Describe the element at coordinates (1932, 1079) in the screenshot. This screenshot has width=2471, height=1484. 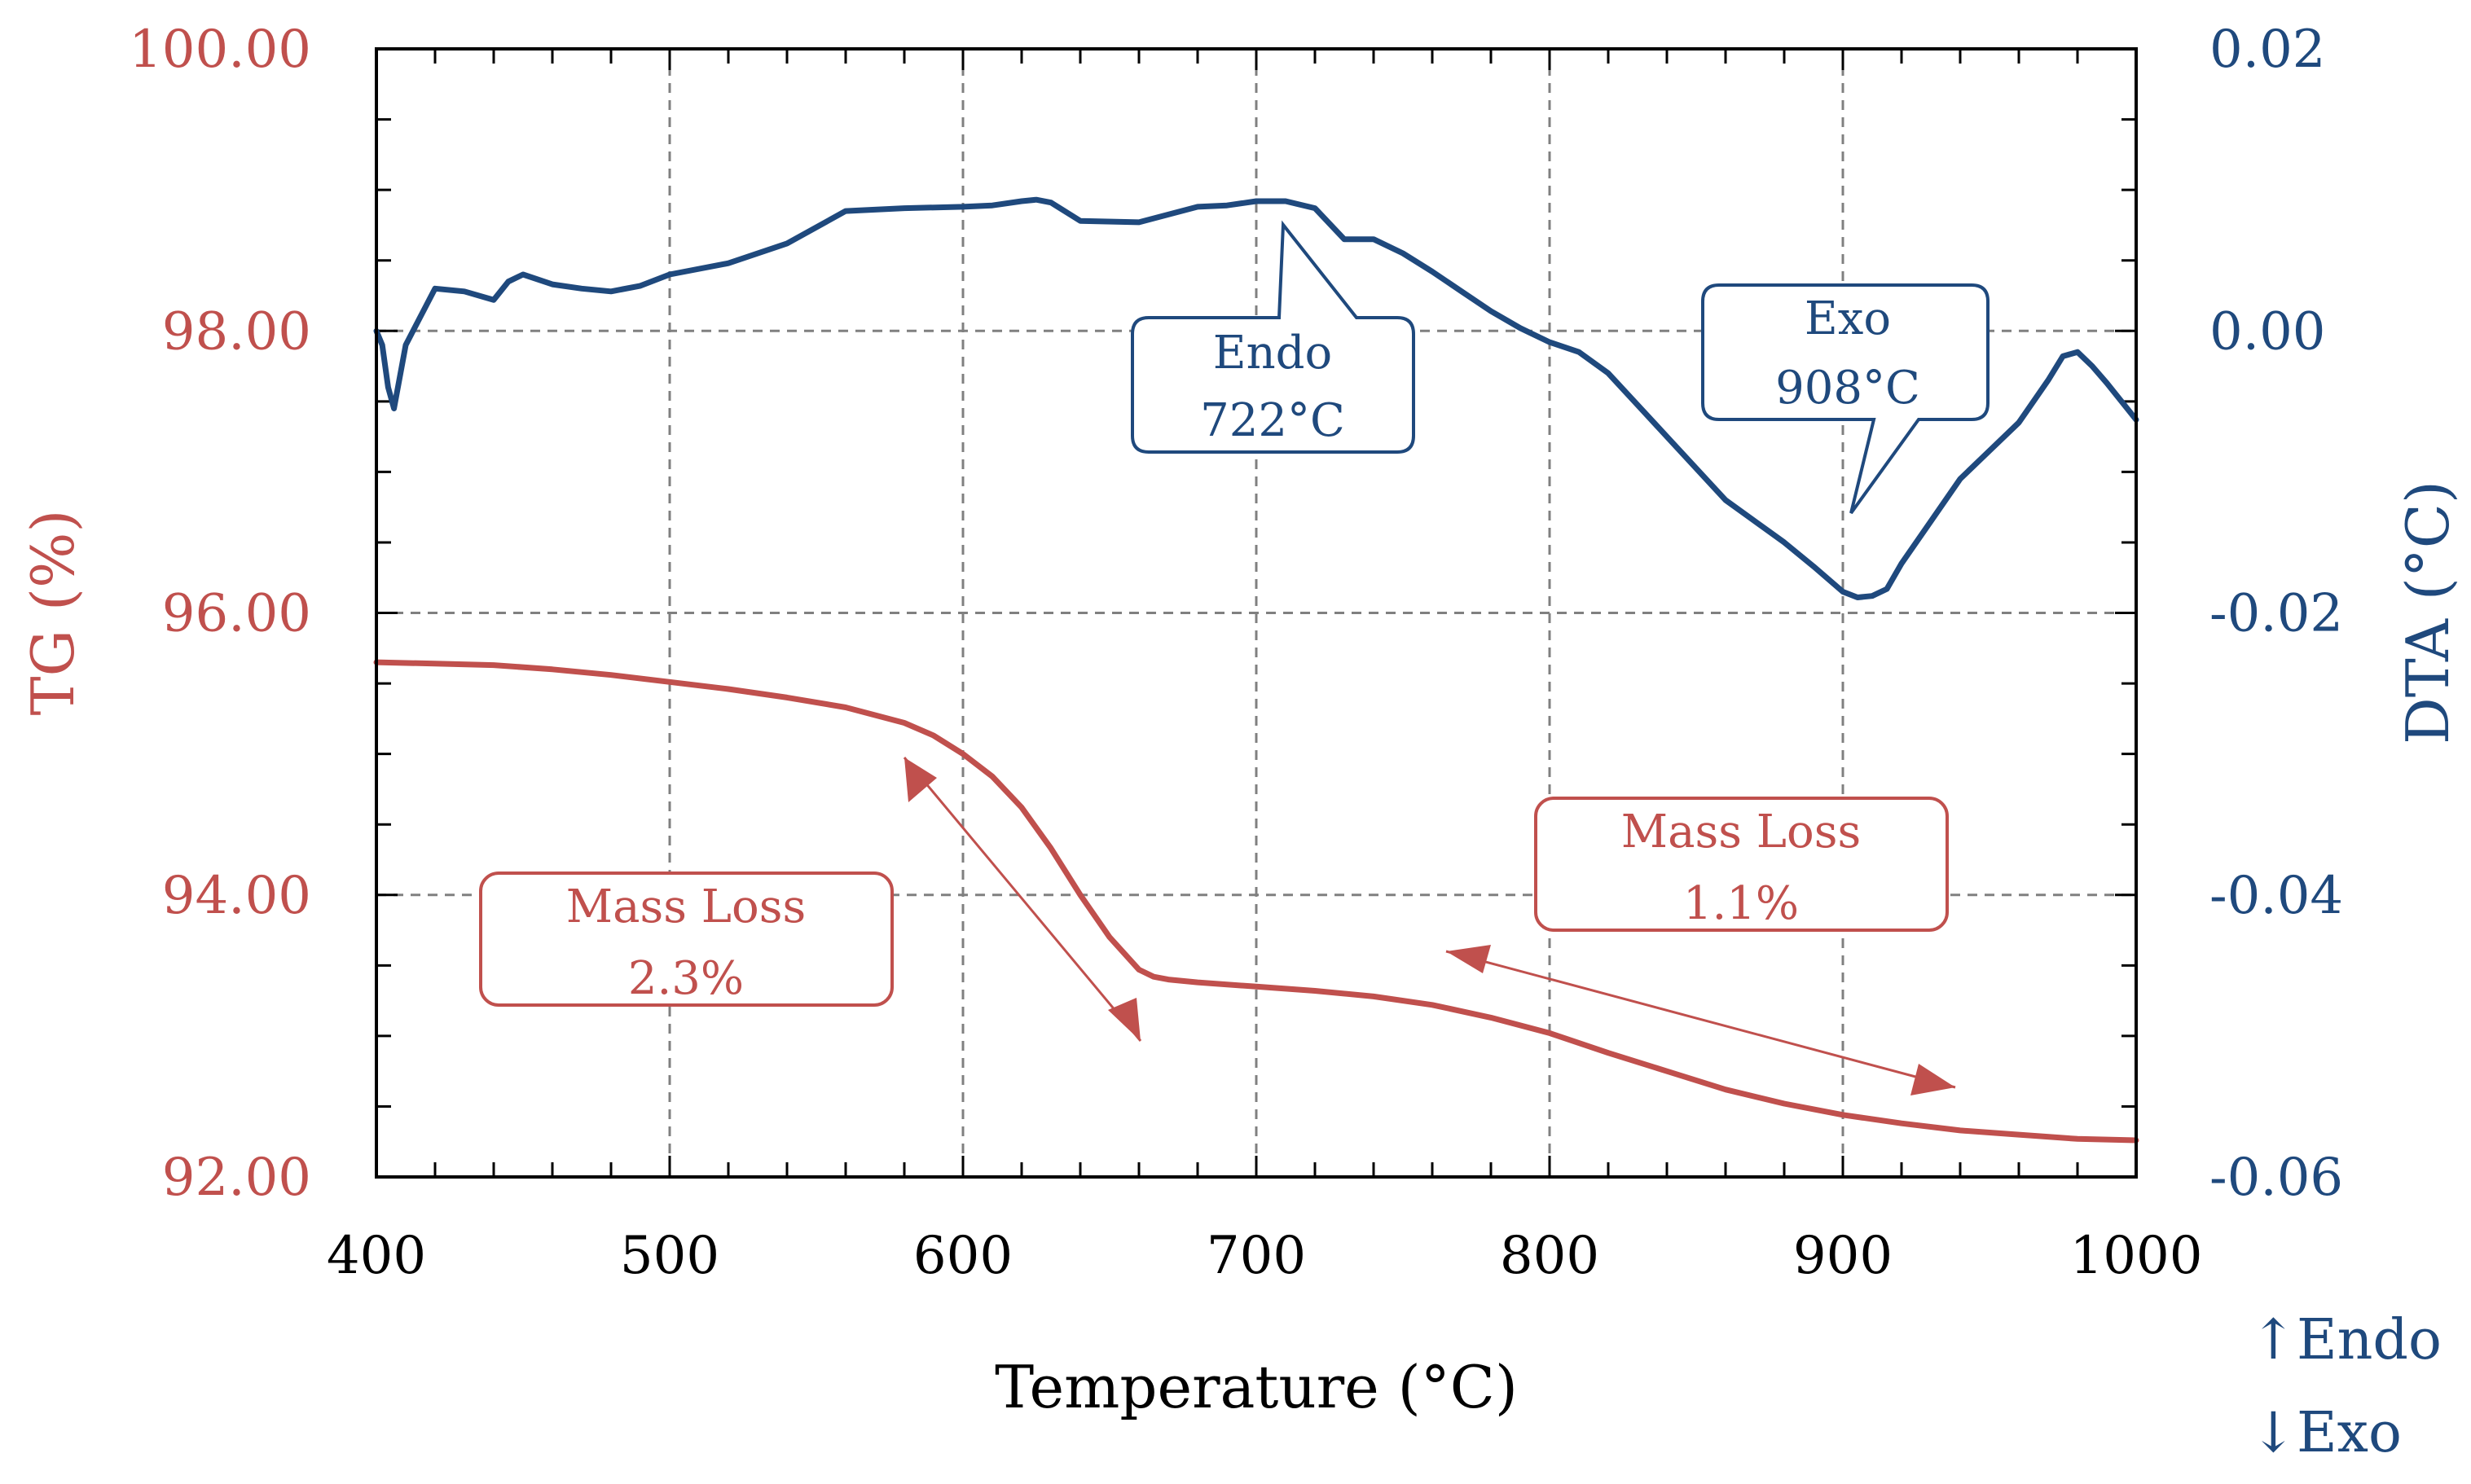
I see `mass-loss-arrowhead-2b` at that location.